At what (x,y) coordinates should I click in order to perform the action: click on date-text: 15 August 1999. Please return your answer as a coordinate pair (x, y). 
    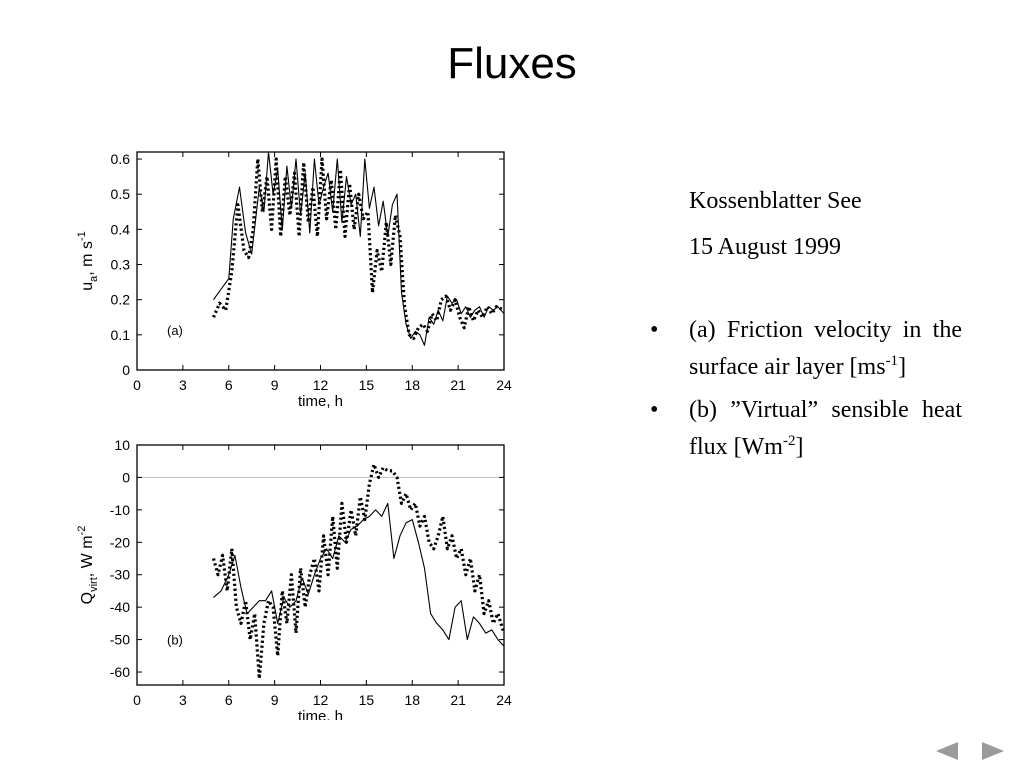
    Looking at the image, I should click on (765, 247).